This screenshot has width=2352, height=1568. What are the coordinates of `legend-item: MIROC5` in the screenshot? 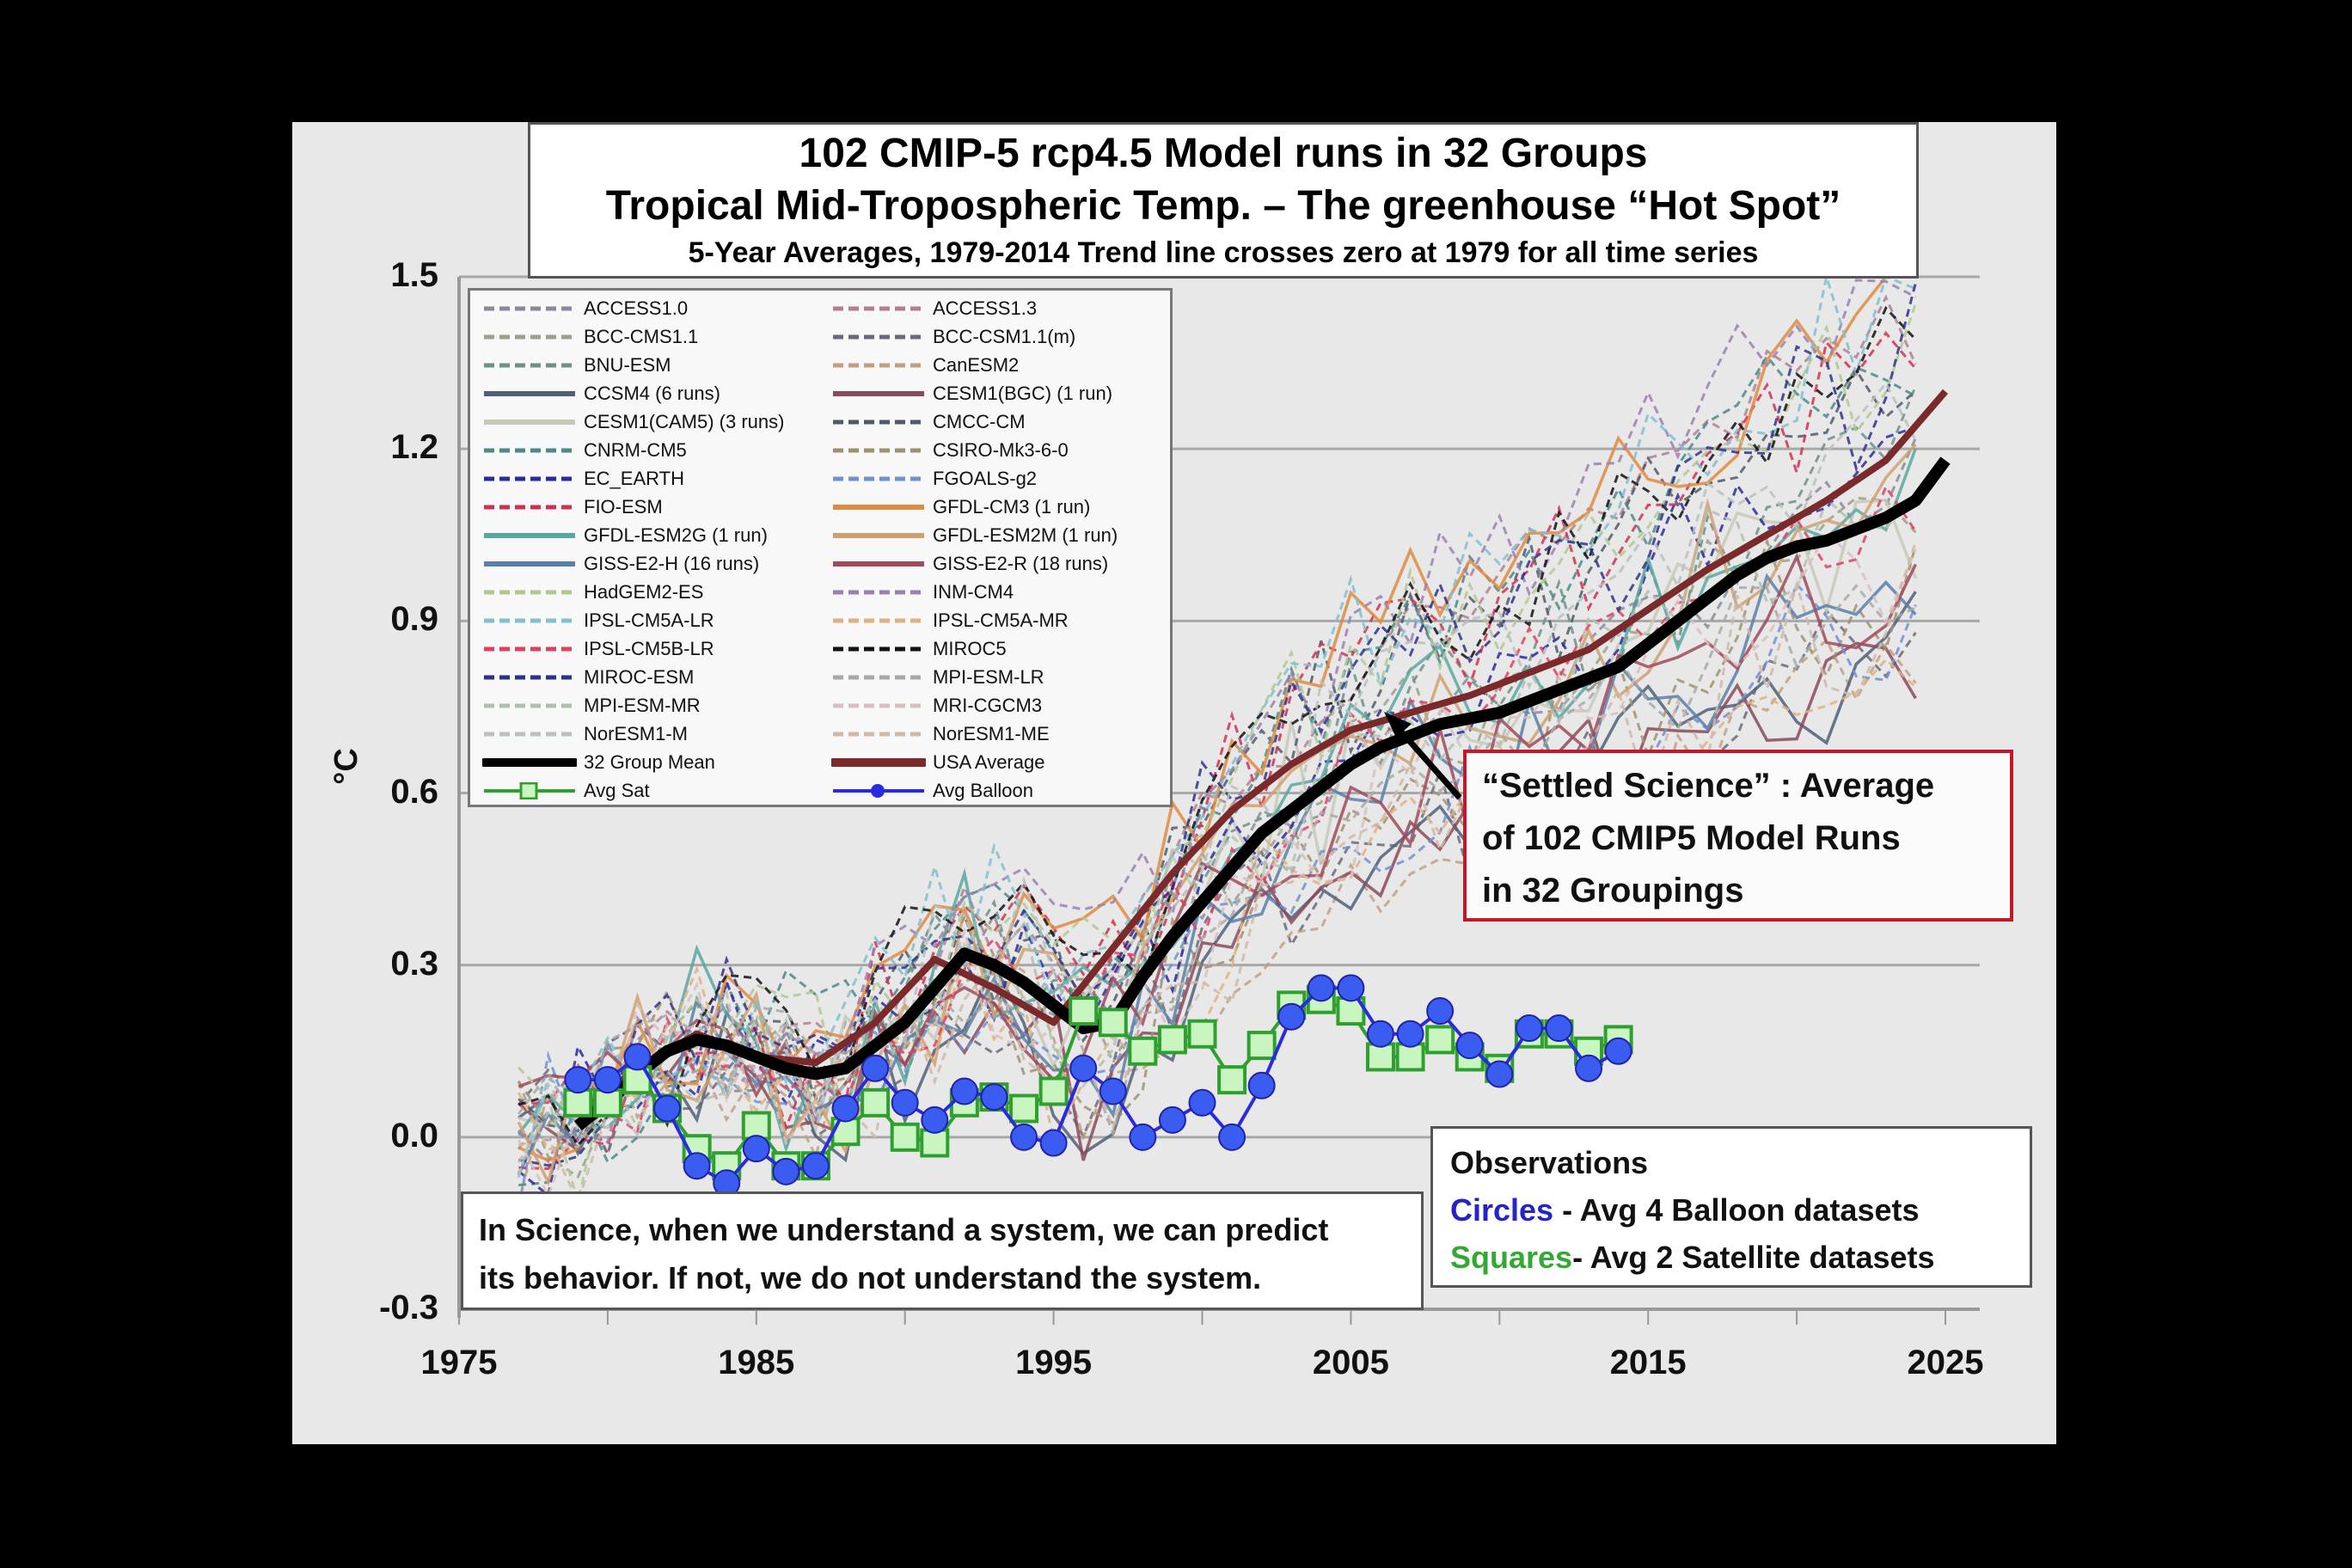 It's located at (919, 648).